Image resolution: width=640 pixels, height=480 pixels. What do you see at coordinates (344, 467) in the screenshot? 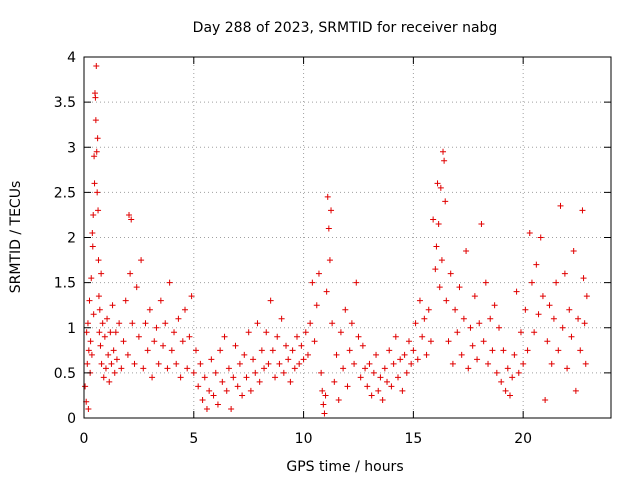
I see `x-axis-label: GPS time / hours` at bounding box center [344, 467].